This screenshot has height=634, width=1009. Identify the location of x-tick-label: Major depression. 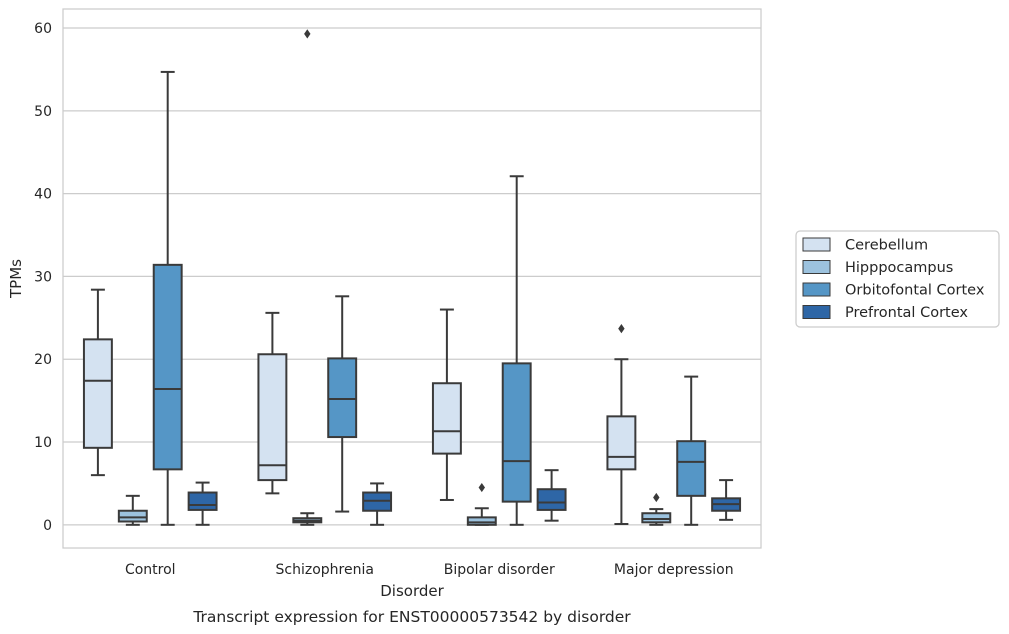
(674, 570).